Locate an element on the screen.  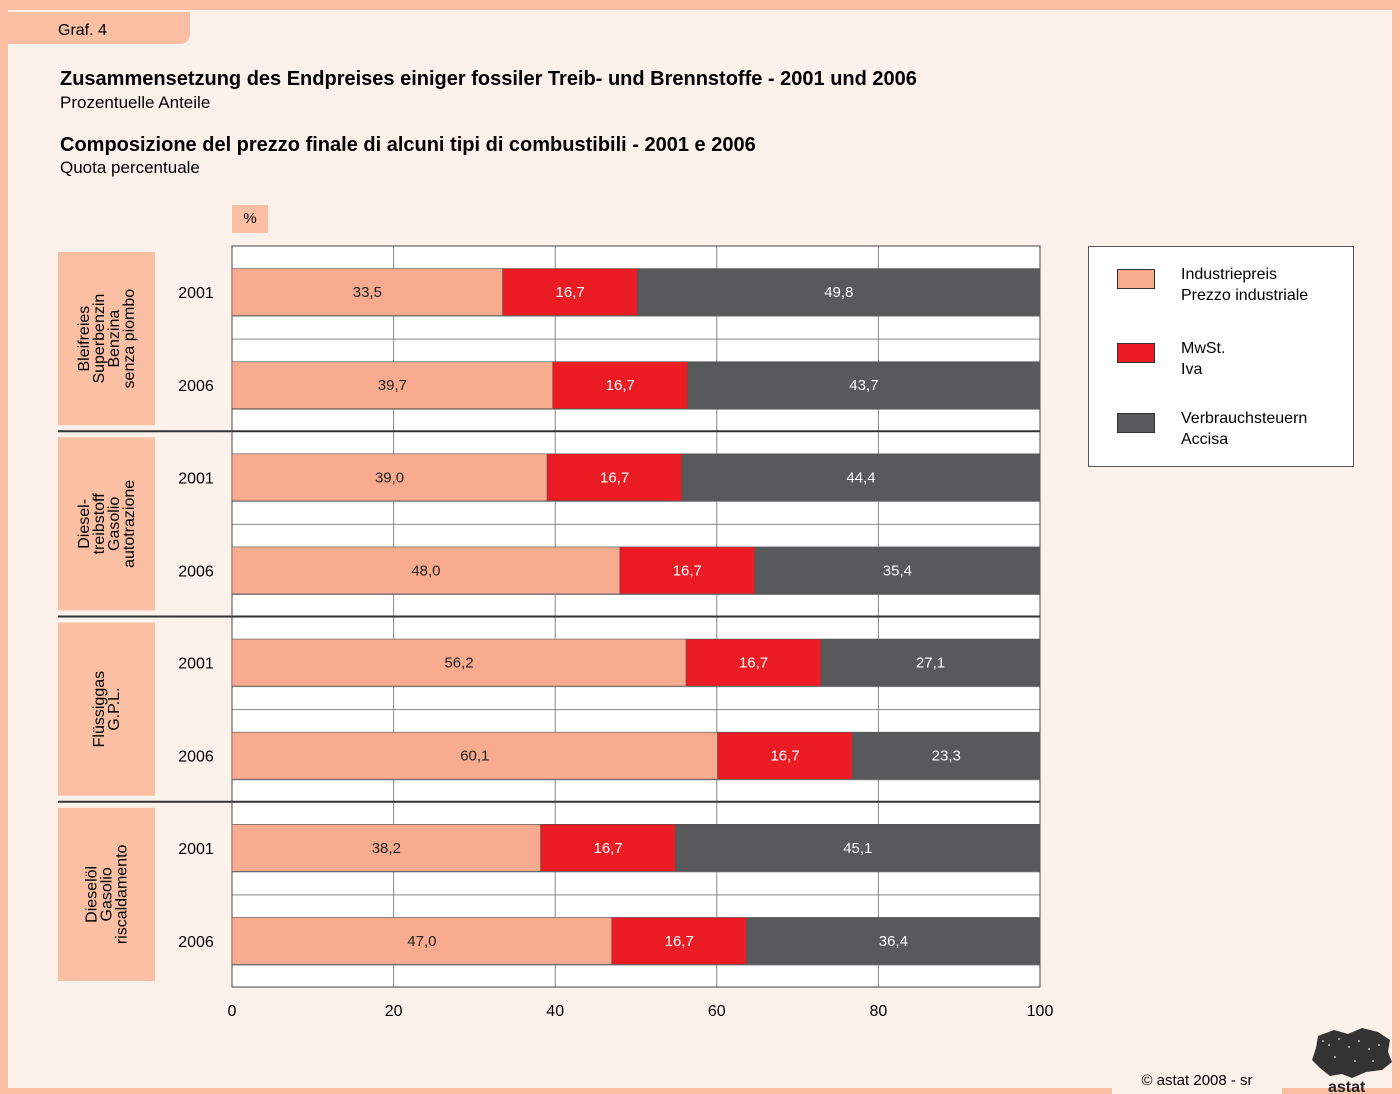
data-label: 47,0 is located at coordinates (421, 941).